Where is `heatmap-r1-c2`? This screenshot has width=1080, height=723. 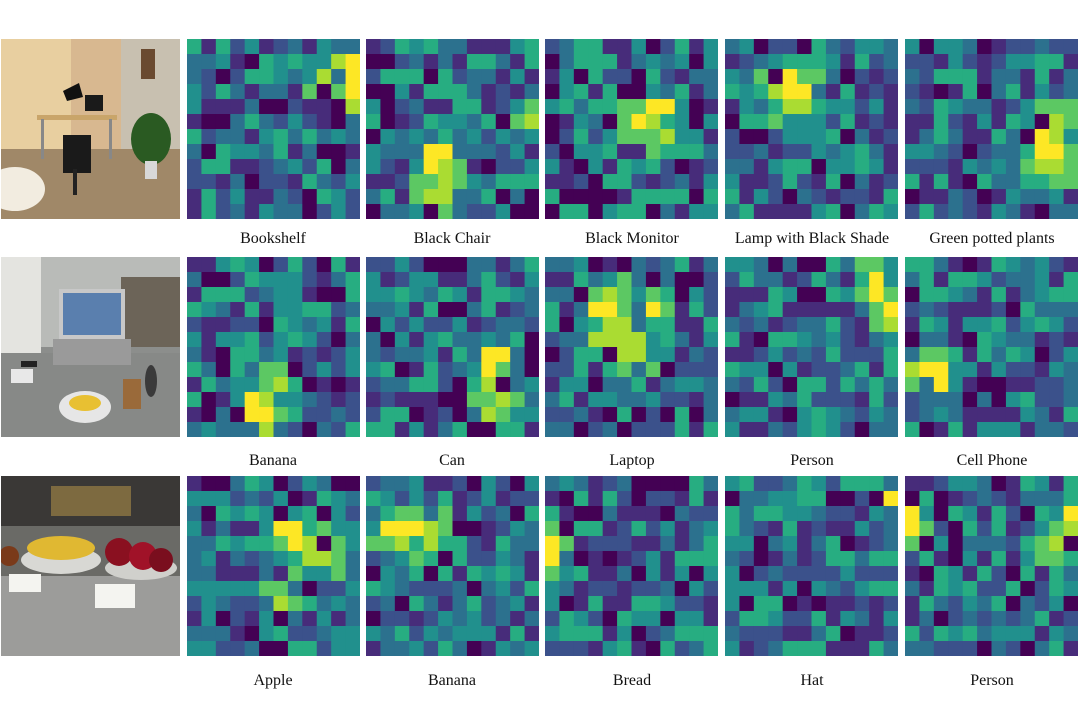 heatmap-r1-c2 is located at coordinates (631, 347).